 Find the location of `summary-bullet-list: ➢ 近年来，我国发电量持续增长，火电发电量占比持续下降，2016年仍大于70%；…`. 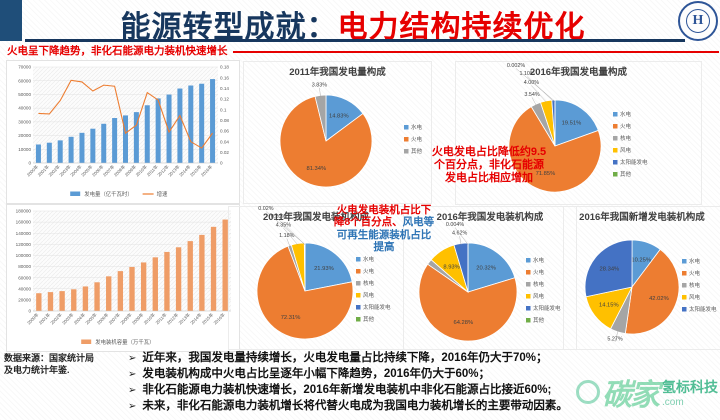

summary-bullet-list: ➢ 近年来，我国发电量持续增长，火电发电量占比持续下降，2016年仍大于70%；… is located at coordinates (423, 383).